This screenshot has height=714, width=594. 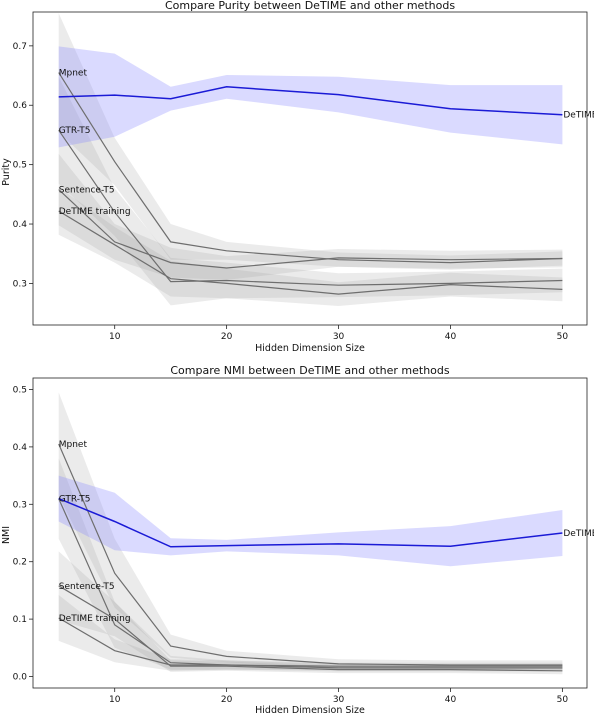 I want to click on y-tick-label: 0.7, so click(x=20, y=47).